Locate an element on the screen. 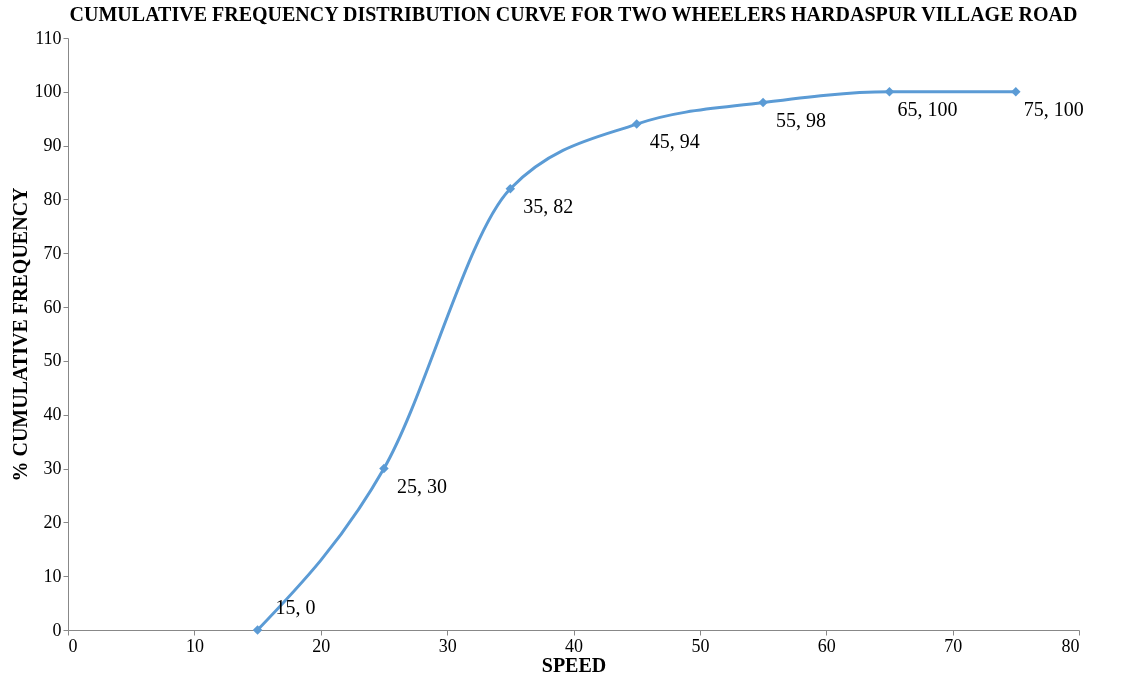 The height and width of the screenshot is (689, 1132). y-tick-label: 20 is located at coordinates (52, 521).